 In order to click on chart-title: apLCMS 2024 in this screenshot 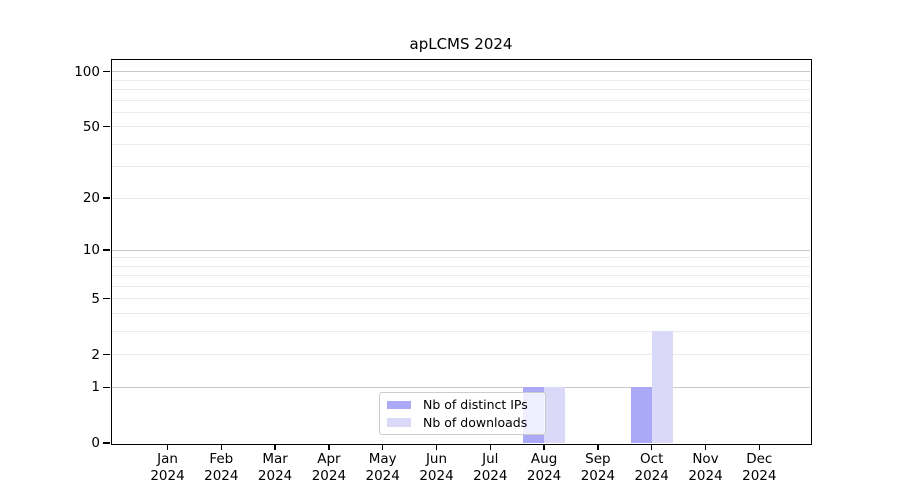, I will do `click(461, 44)`.